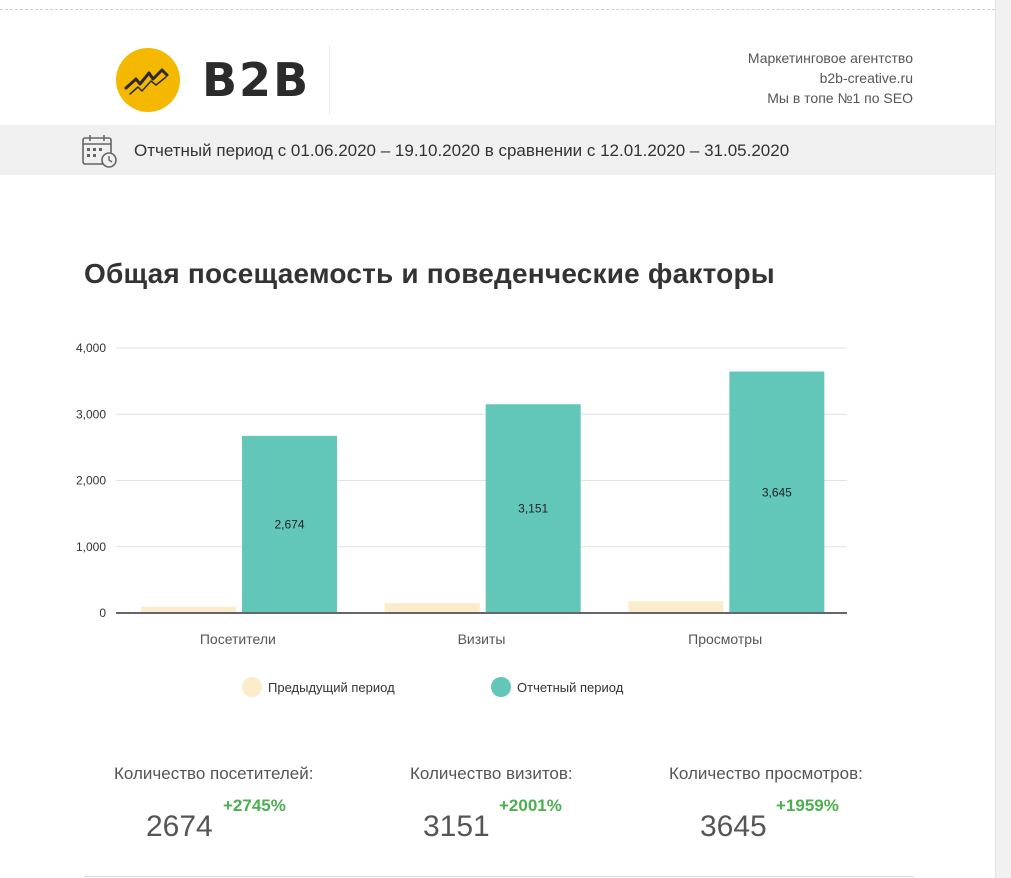 The width and height of the screenshot is (1011, 878). Describe the element at coordinates (497, 9) in the screenshot. I see `top-divider` at that location.